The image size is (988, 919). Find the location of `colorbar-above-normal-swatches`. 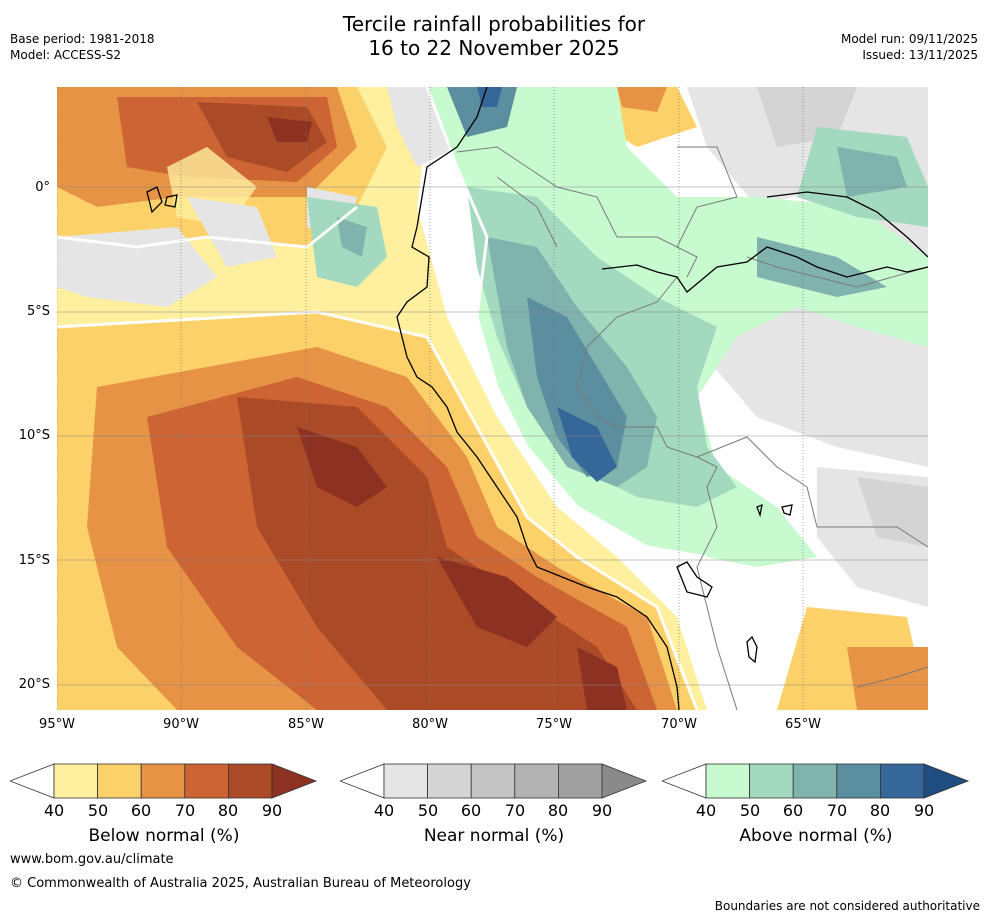

colorbar-above-normal-swatches is located at coordinates (815, 781).